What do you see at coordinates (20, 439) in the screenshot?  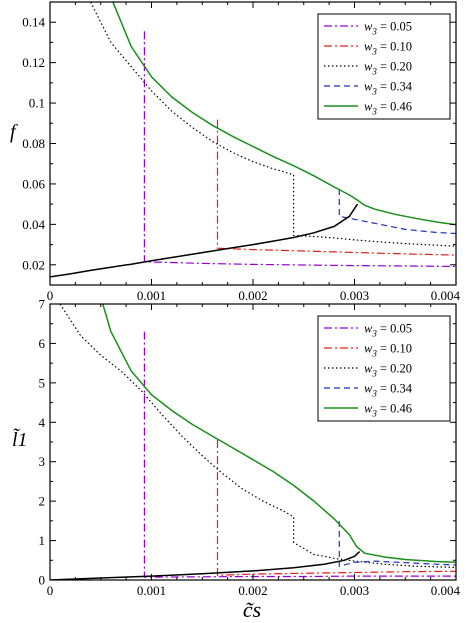 I see `y-axis-label: l̃1` at bounding box center [20, 439].